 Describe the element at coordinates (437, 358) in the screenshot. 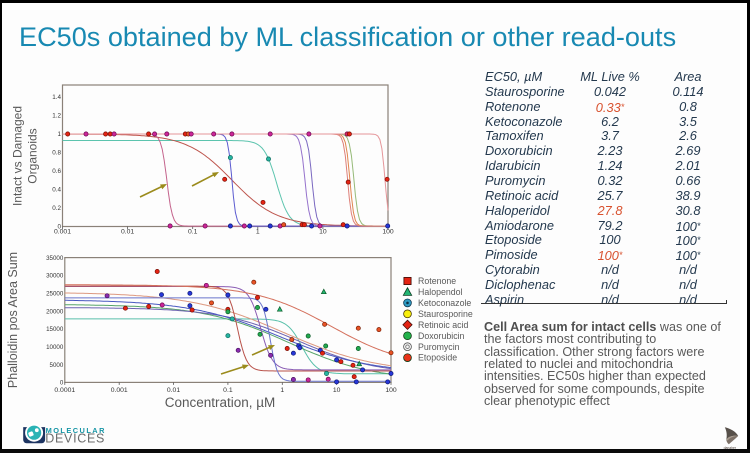

I see `svg-text: Etoposide` at that location.